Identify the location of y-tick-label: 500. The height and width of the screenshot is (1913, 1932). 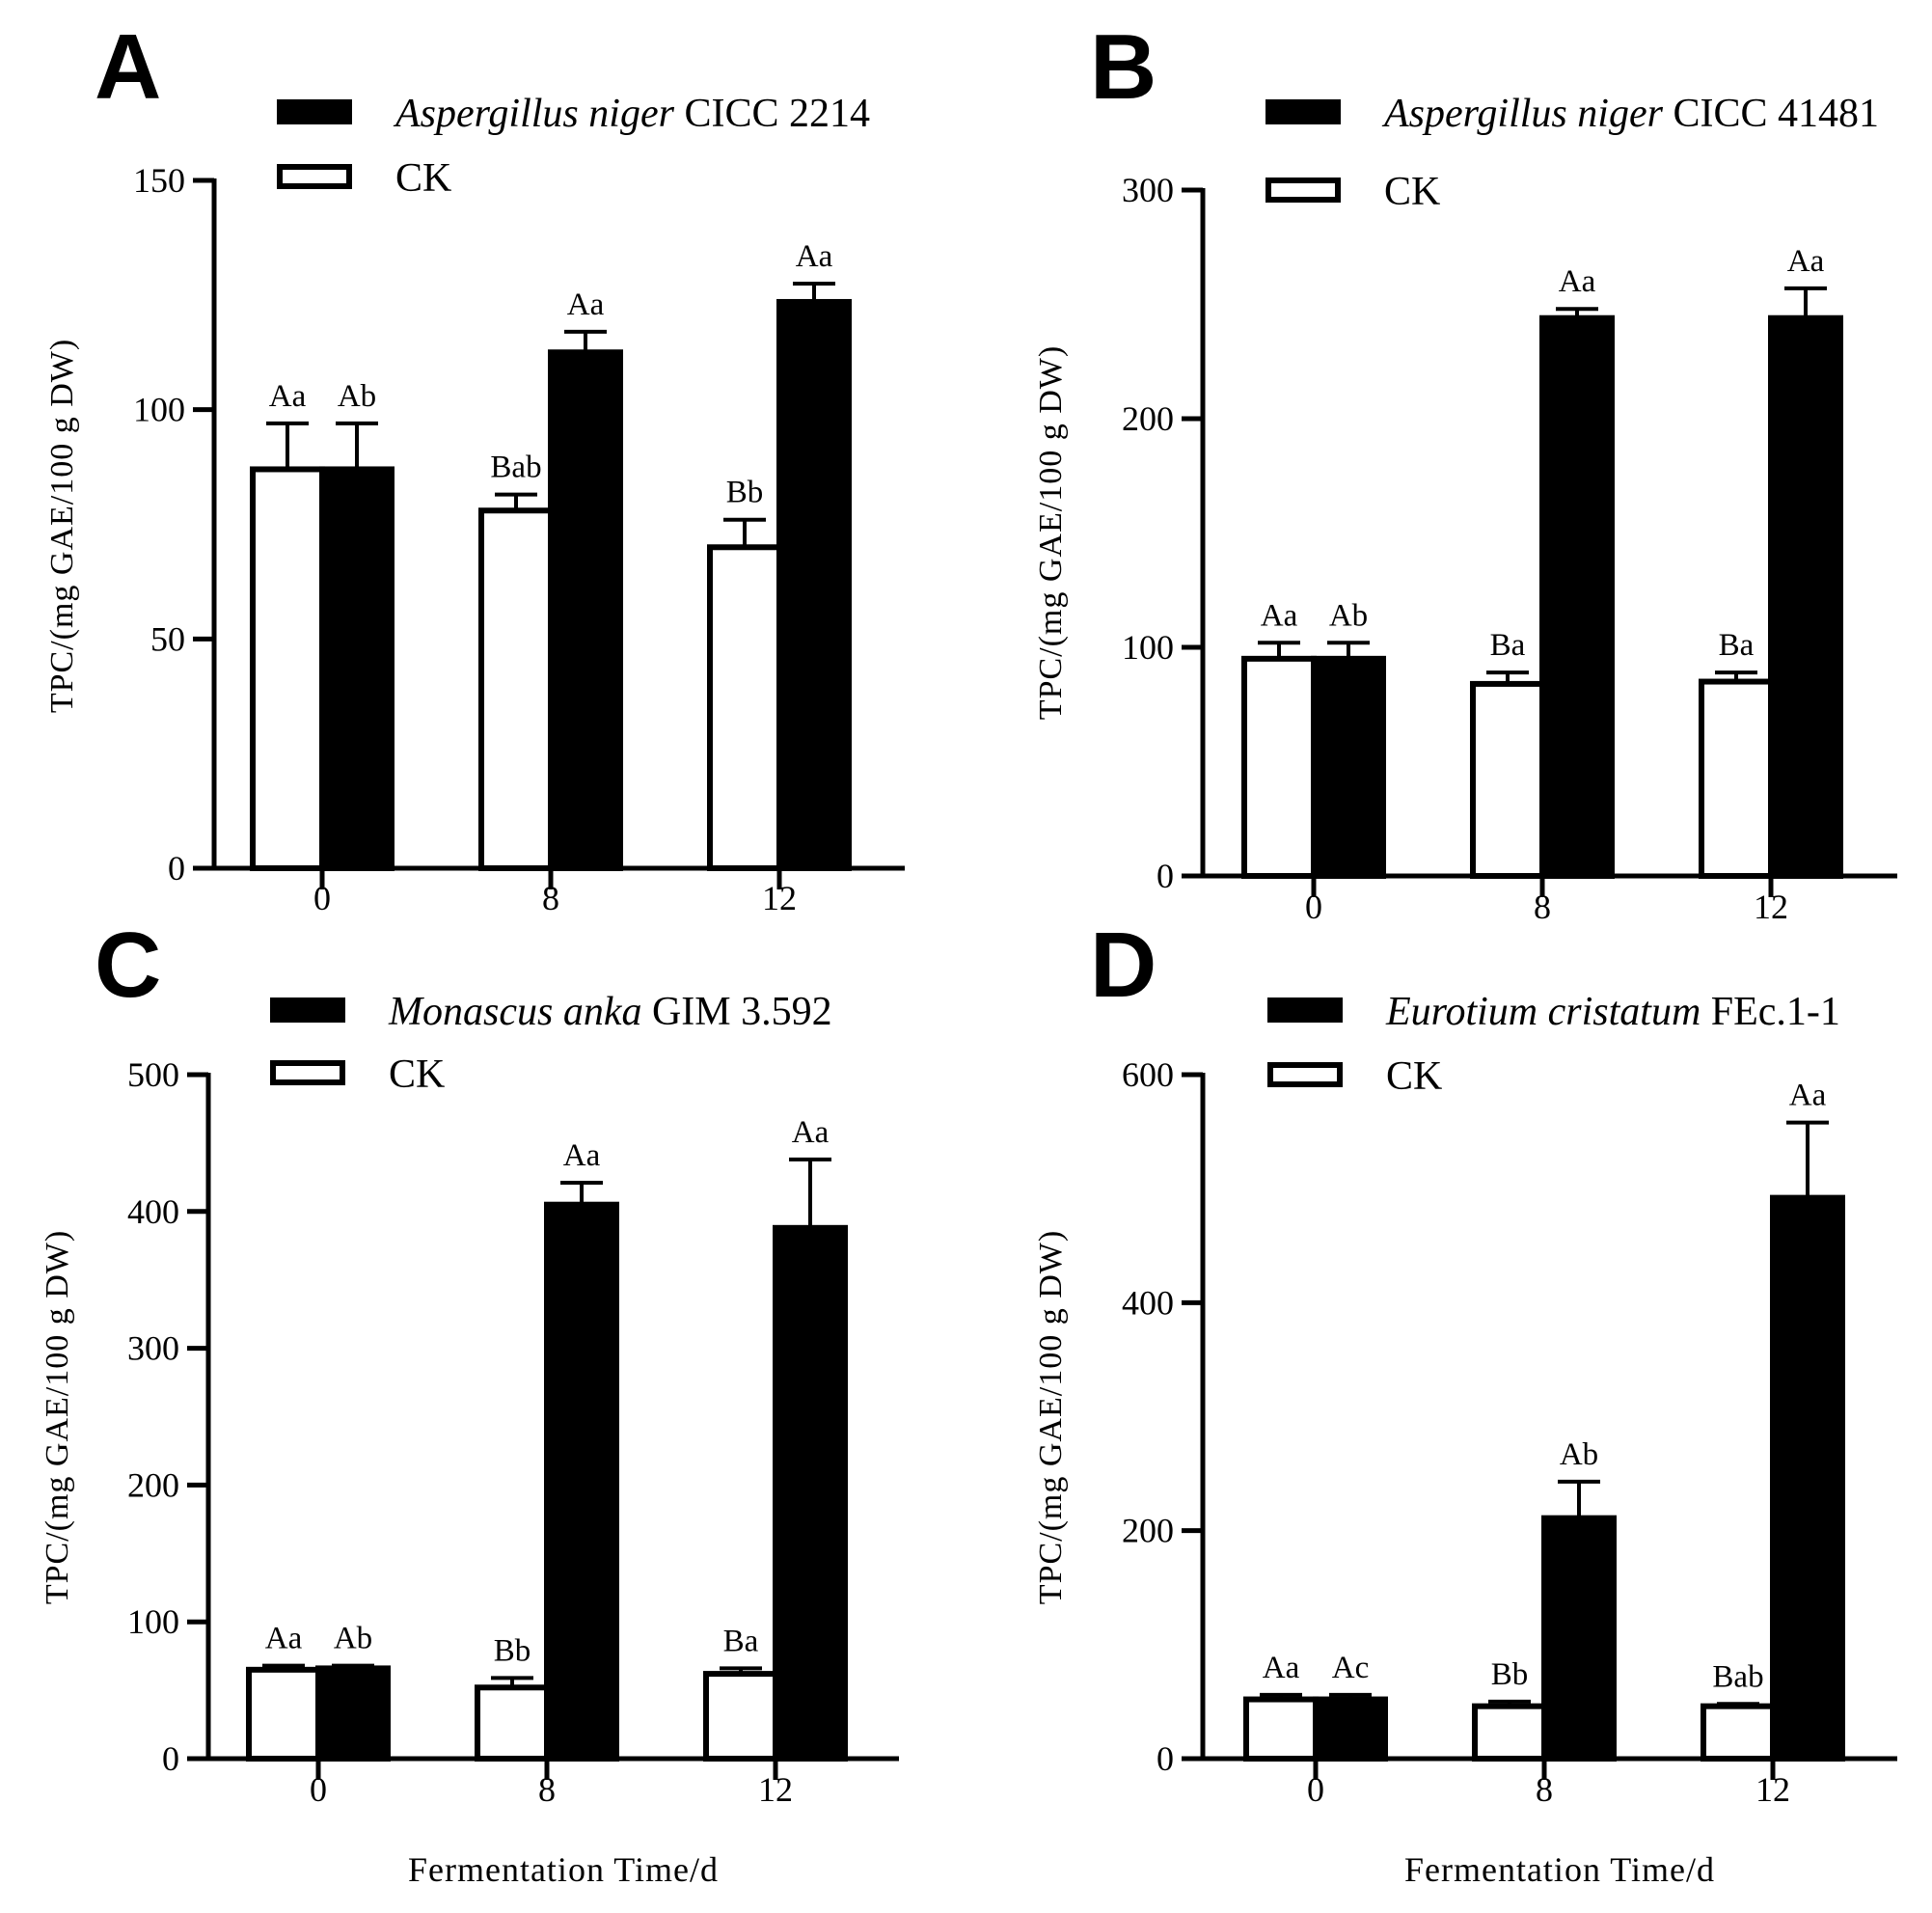
(153, 1074).